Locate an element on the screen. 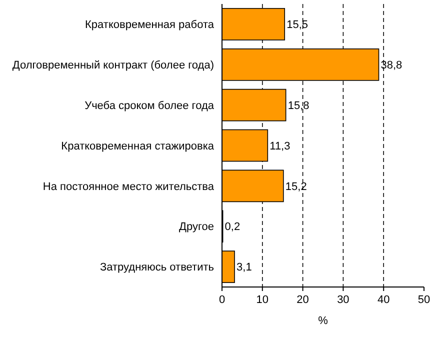 The image size is (437, 359). x-tick-label: 30 is located at coordinates (343, 300).